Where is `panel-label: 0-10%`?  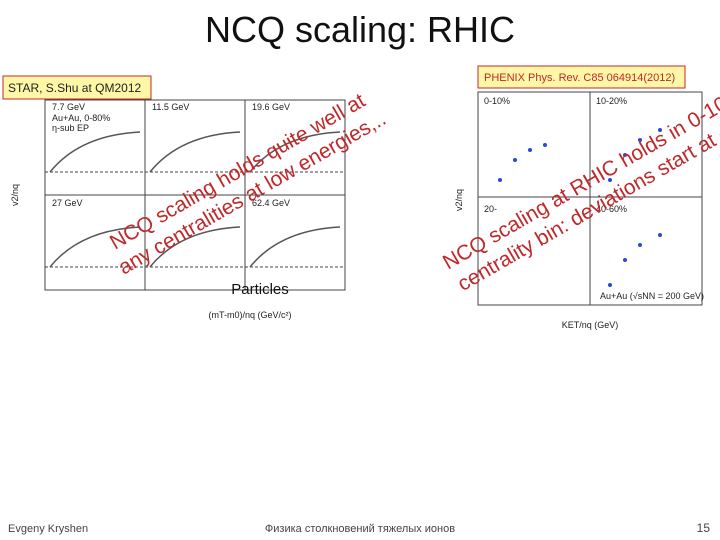
panel-label: 0-10% is located at coordinates (497, 101).